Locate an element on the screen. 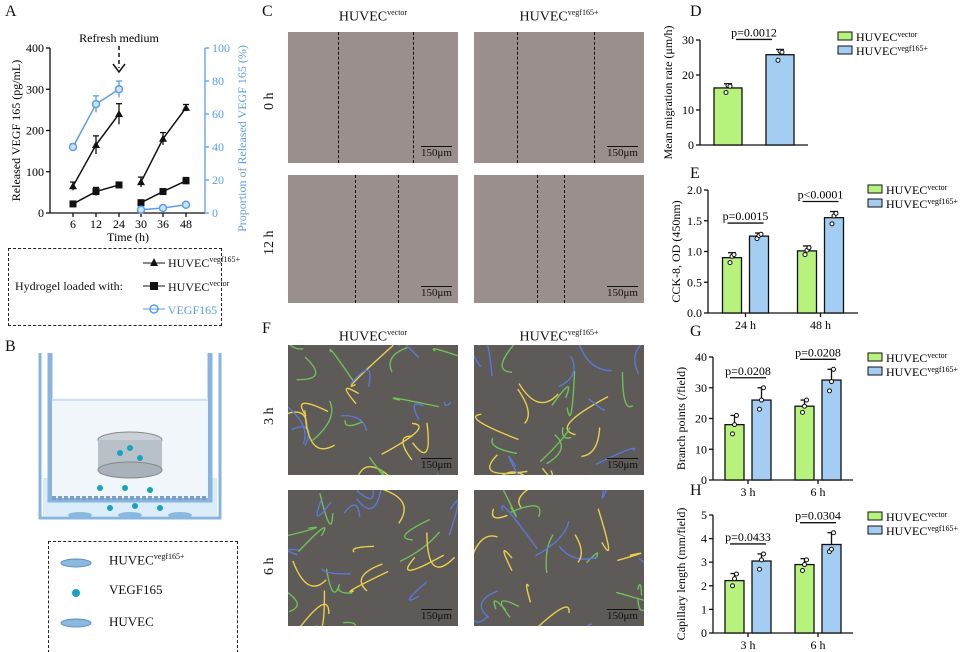 This screenshot has width=960, height=652. x-tick-label: 12 is located at coordinates (96, 224).